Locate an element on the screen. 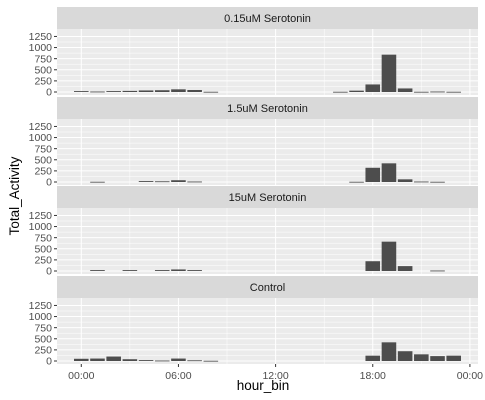  x-axis: 00:00 06:00 12:00 18:00 00:00 is located at coordinates (275, 373).